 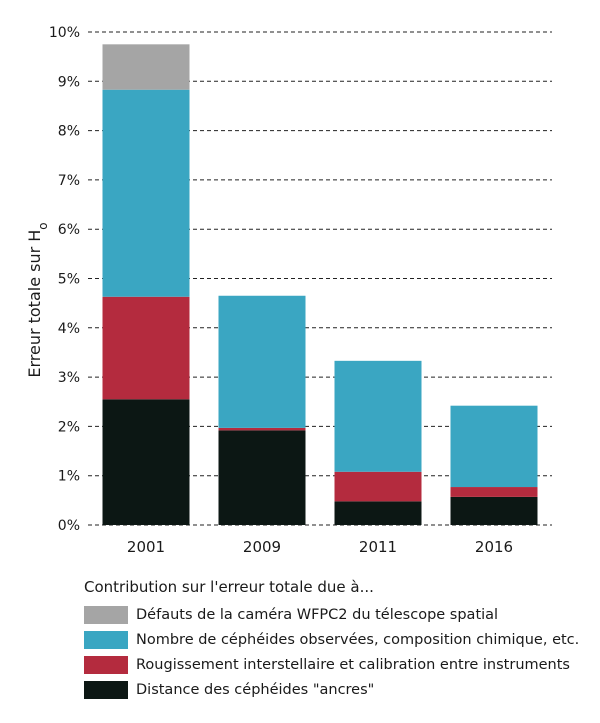 I want to click on y-axis-title-subscript: o, so click(x=43, y=225).